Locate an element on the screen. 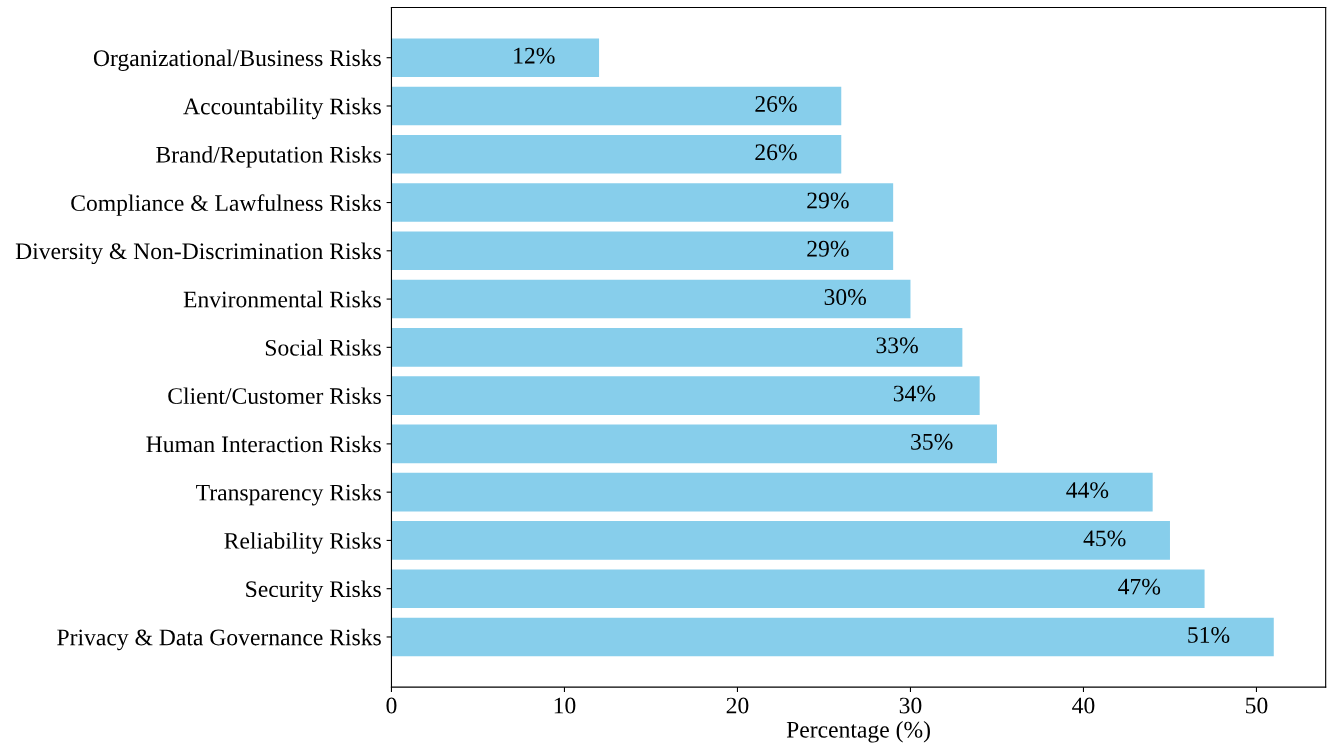 The image size is (1327, 751). data-label: 47% is located at coordinates (1139, 586).